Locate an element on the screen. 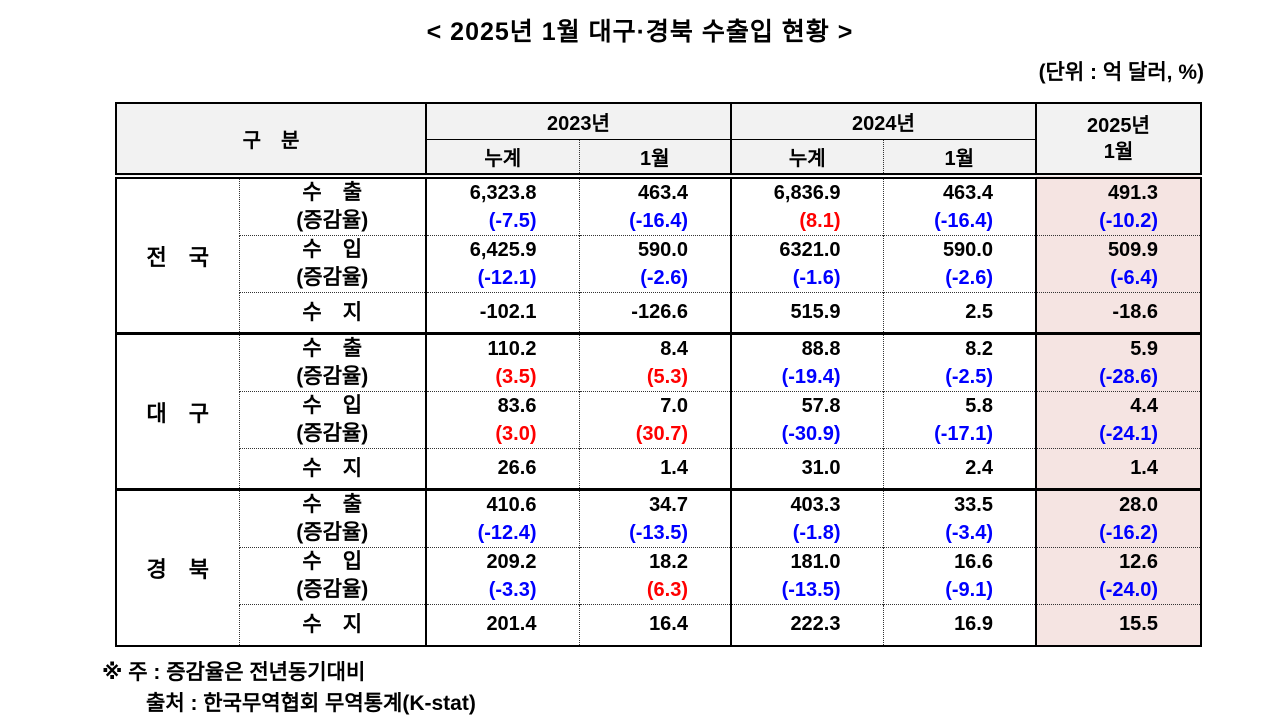 The height and width of the screenshot is (720, 1280). page-title: < 2025년 1월 대구·경북 수출입 현황 > is located at coordinates (640, 32).